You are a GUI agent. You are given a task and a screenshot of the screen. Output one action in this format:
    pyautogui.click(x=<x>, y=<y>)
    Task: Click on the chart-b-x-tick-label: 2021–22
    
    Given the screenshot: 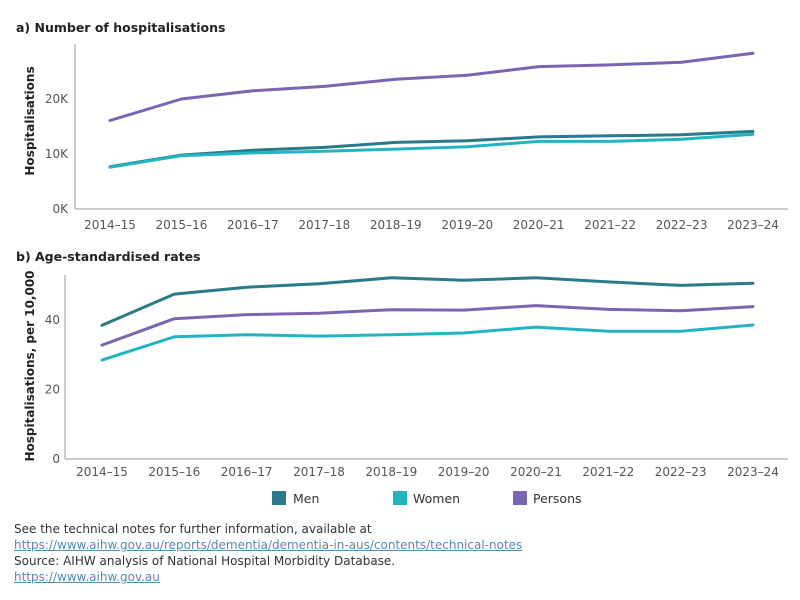 What is the action you would take?
    pyautogui.click(x=608, y=472)
    